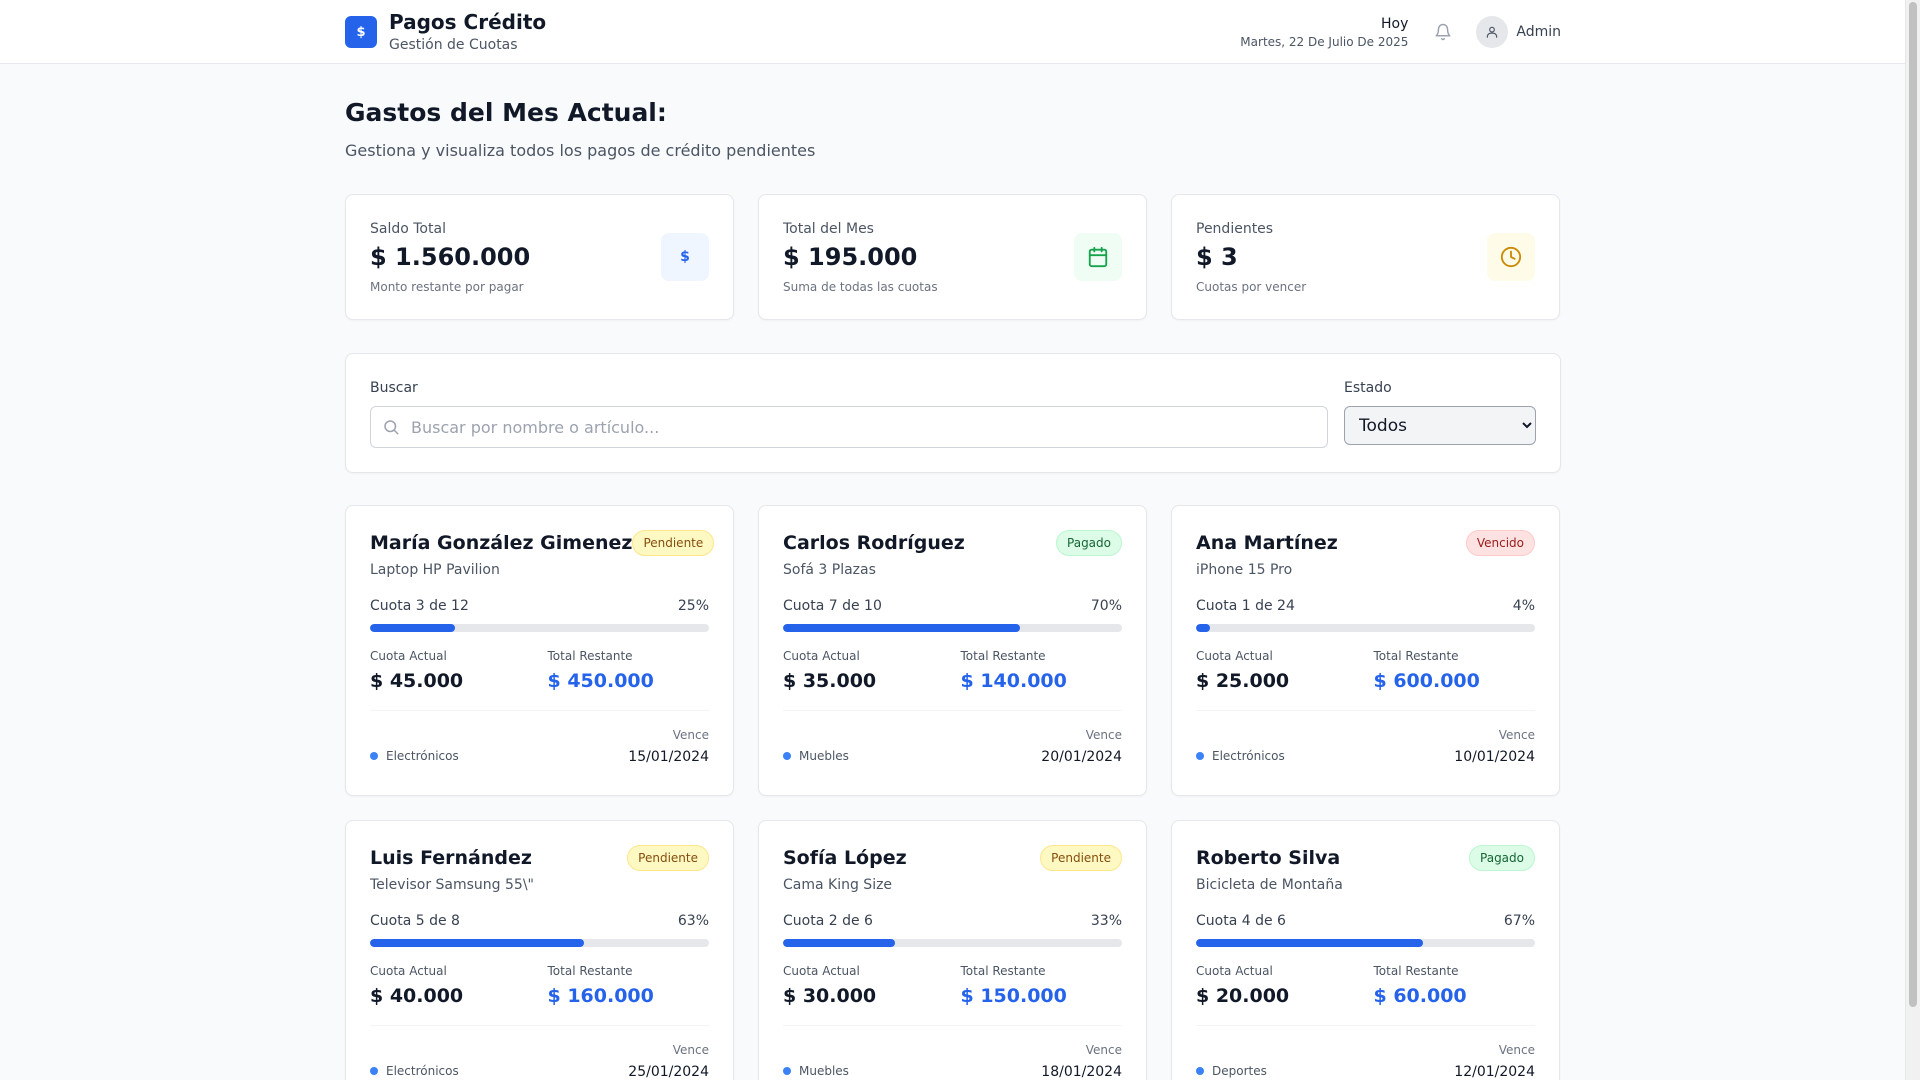 The image size is (1920, 1080). Describe the element at coordinates (1241, 921) in the screenshot. I see `installment-count: Cuota 4 de 6` at that location.